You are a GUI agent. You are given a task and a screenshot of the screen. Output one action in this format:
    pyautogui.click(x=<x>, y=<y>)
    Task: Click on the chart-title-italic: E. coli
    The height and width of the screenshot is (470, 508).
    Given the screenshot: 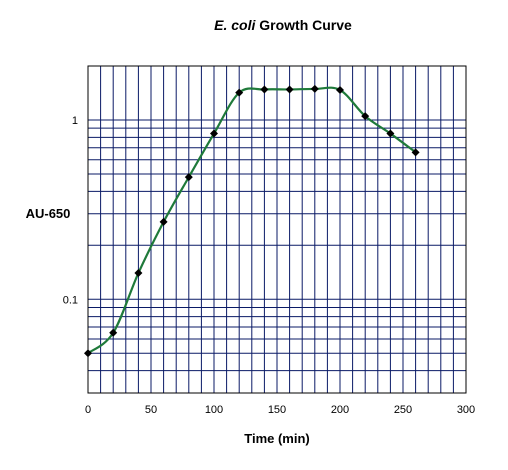 What is the action you would take?
    pyautogui.click(x=235, y=25)
    